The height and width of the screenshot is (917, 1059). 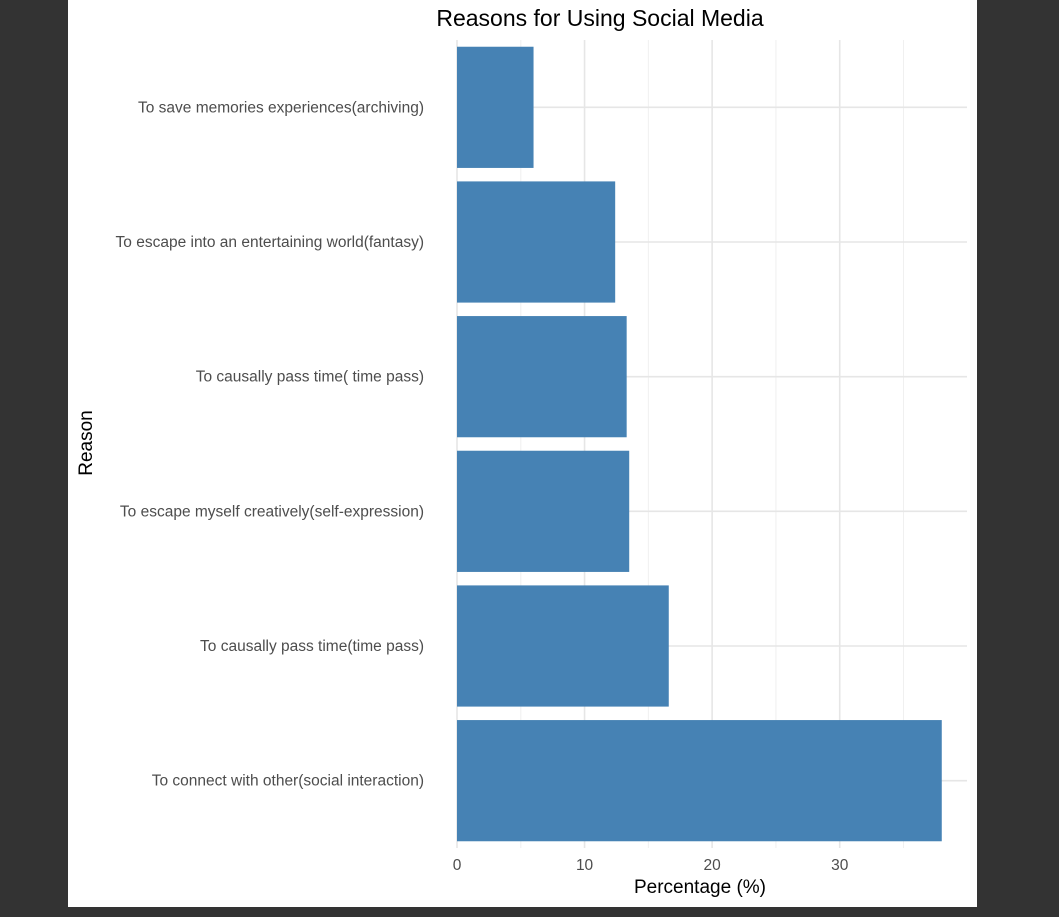 What do you see at coordinates (713, 865) in the screenshot?
I see `x-tick-label: 20` at bounding box center [713, 865].